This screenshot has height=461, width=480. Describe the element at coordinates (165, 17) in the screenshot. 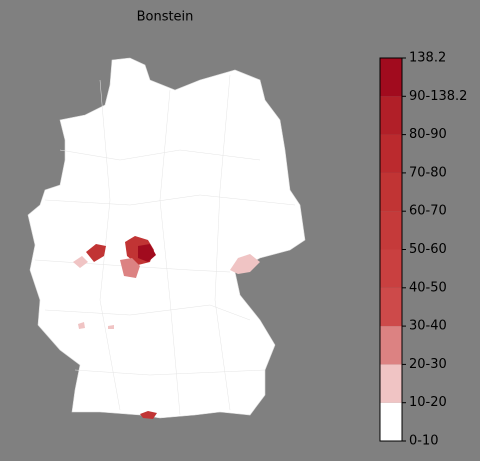

I see `map-title: Bonstein` at that location.